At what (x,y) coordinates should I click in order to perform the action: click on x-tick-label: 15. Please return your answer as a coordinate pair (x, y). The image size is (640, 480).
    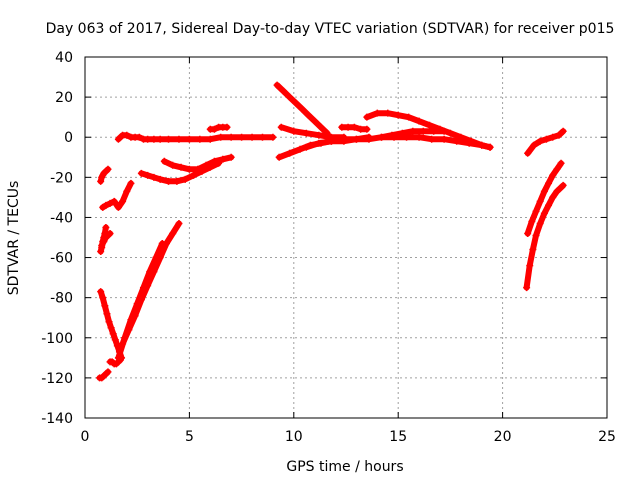
    Looking at the image, I should click on (398, 437).